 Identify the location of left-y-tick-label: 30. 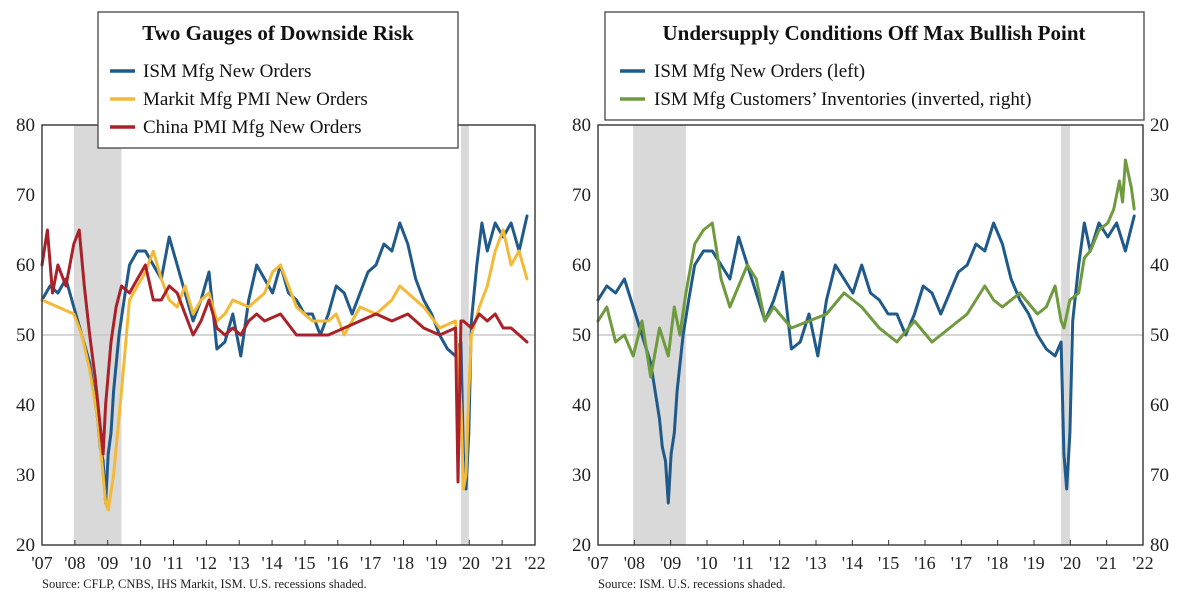
(25, 475).